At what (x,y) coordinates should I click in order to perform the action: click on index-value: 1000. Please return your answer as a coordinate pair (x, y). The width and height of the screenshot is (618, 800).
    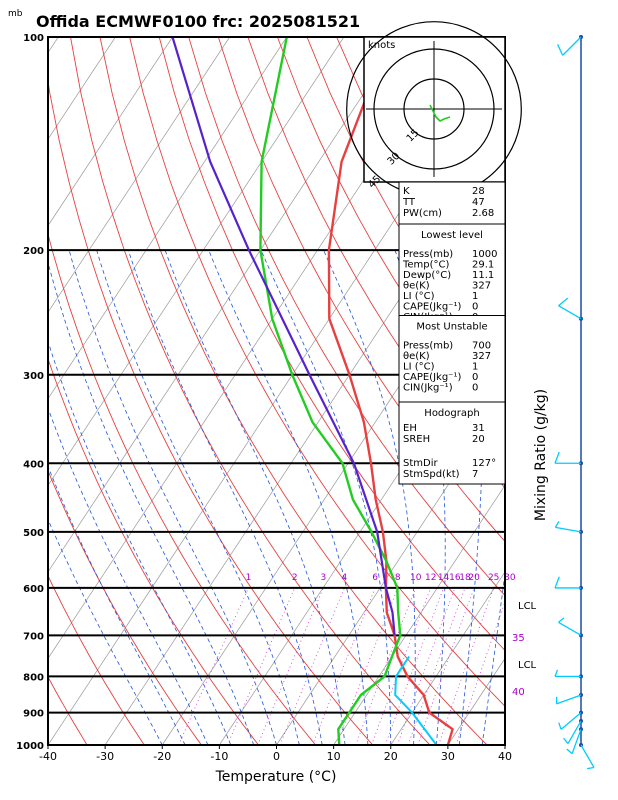
    Looking at the image, I should click on (484, 254).